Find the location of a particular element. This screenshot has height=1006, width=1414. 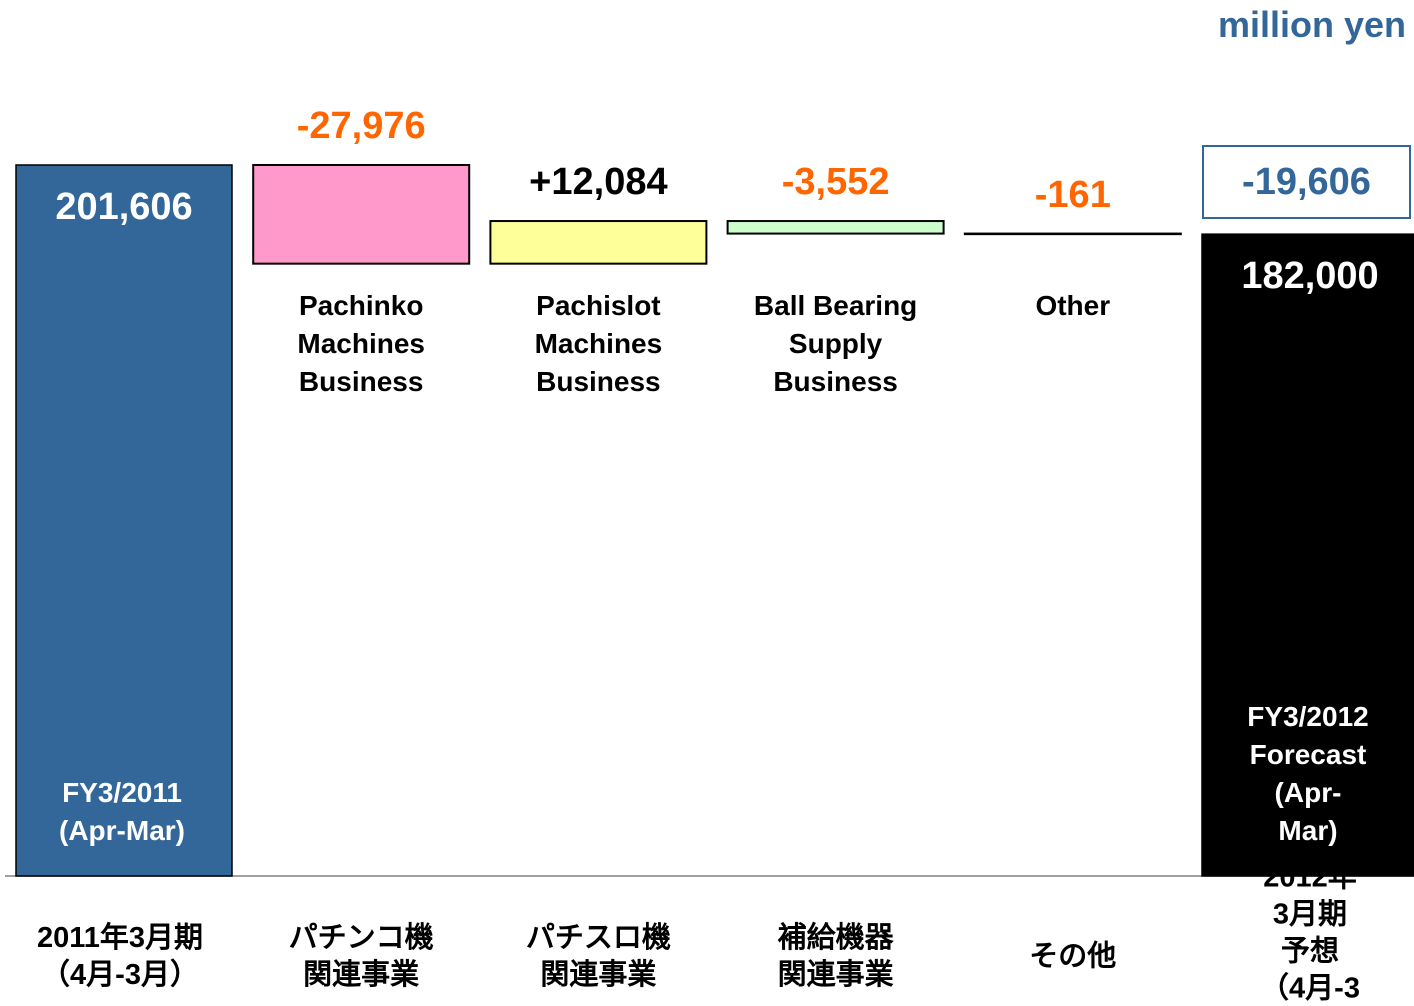

category-label: Pachislot Machines Business is located at coordinates (598, 343).